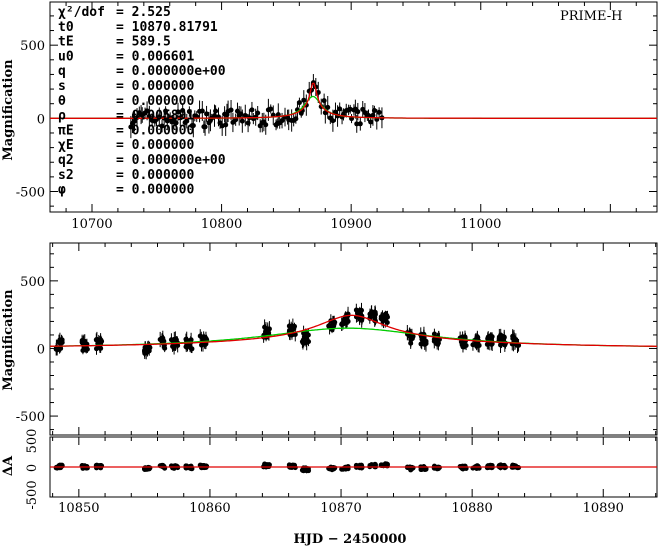 The image size is (659, 546). What do you see at coordinates (155, 116) in the screenshot?
I see `parameter-value: = 0.005891` at bounding box center [155, 116].